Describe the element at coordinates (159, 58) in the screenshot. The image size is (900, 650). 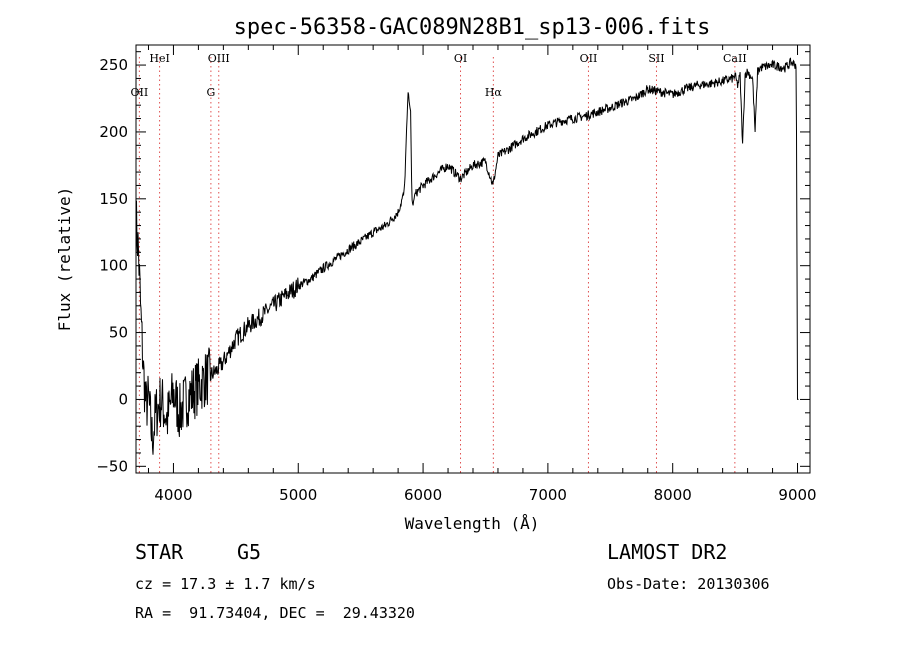
I see `marker-label: HeI` at that location.